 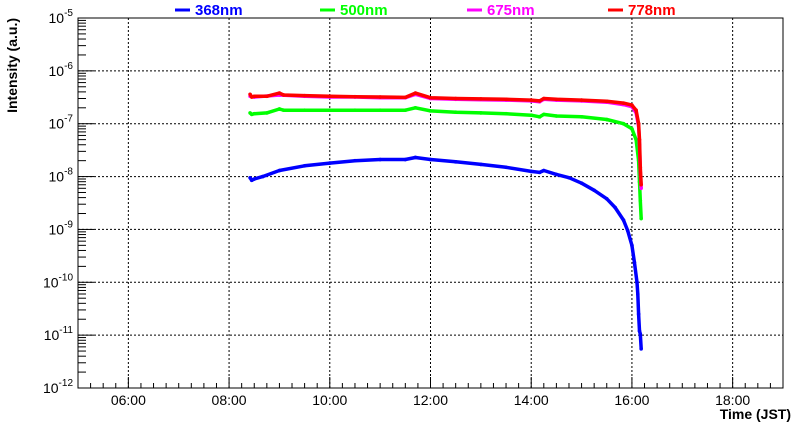 What do you see at coordinates (219, 10) in the screenshot?
I see `legend-label: 368nm` at bounding box center [219, 10].